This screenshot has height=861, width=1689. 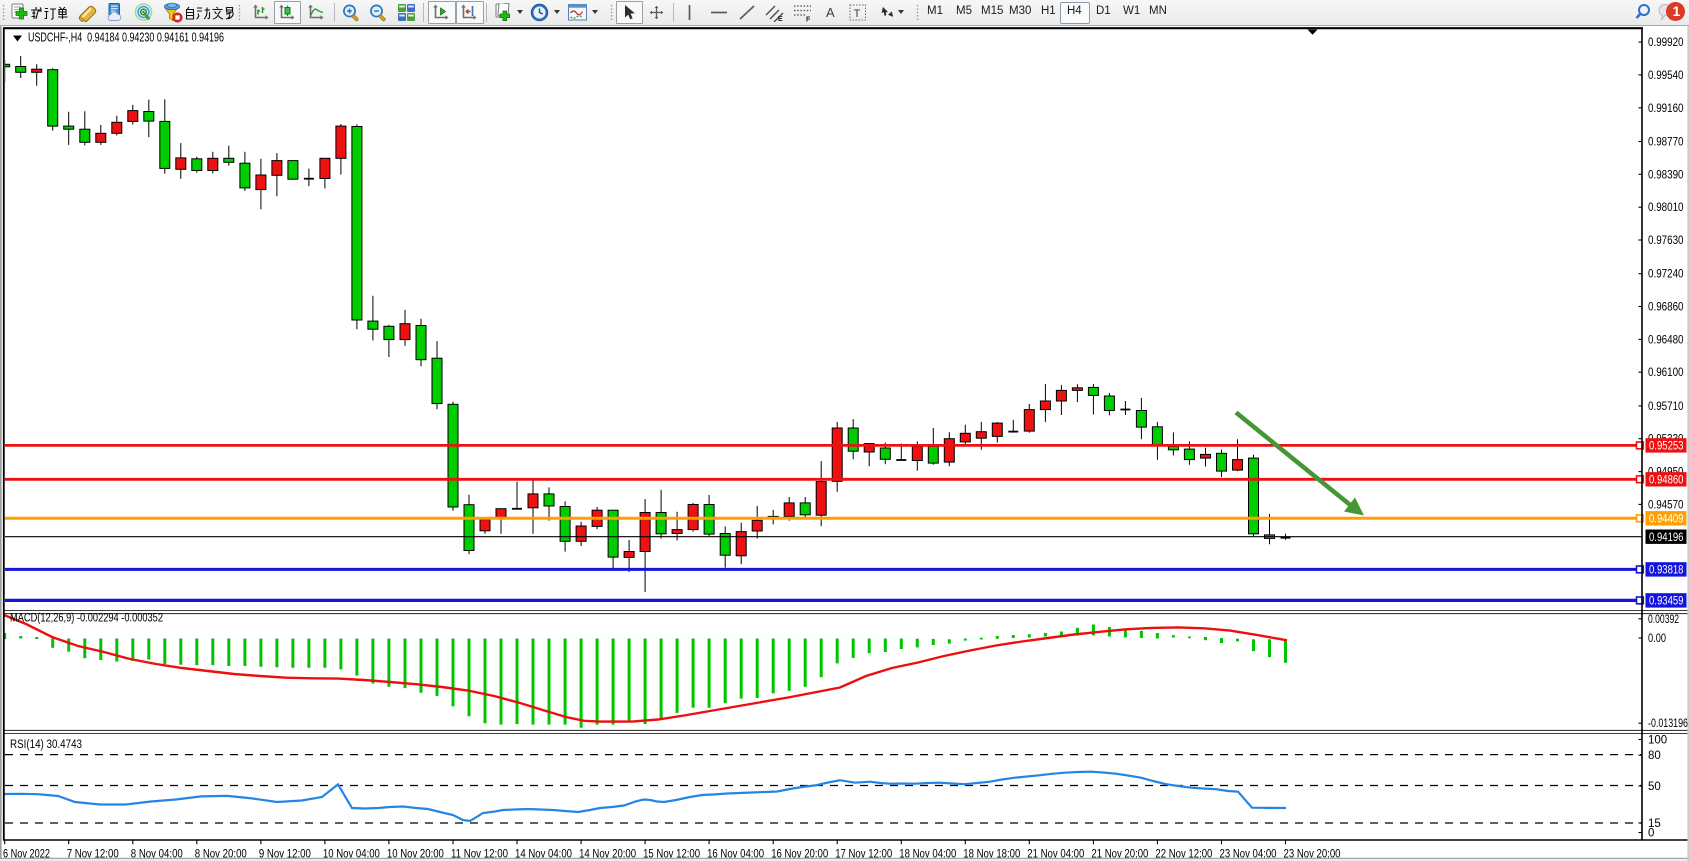 I want to click on svg-text: T, so click(x=857, y=14).